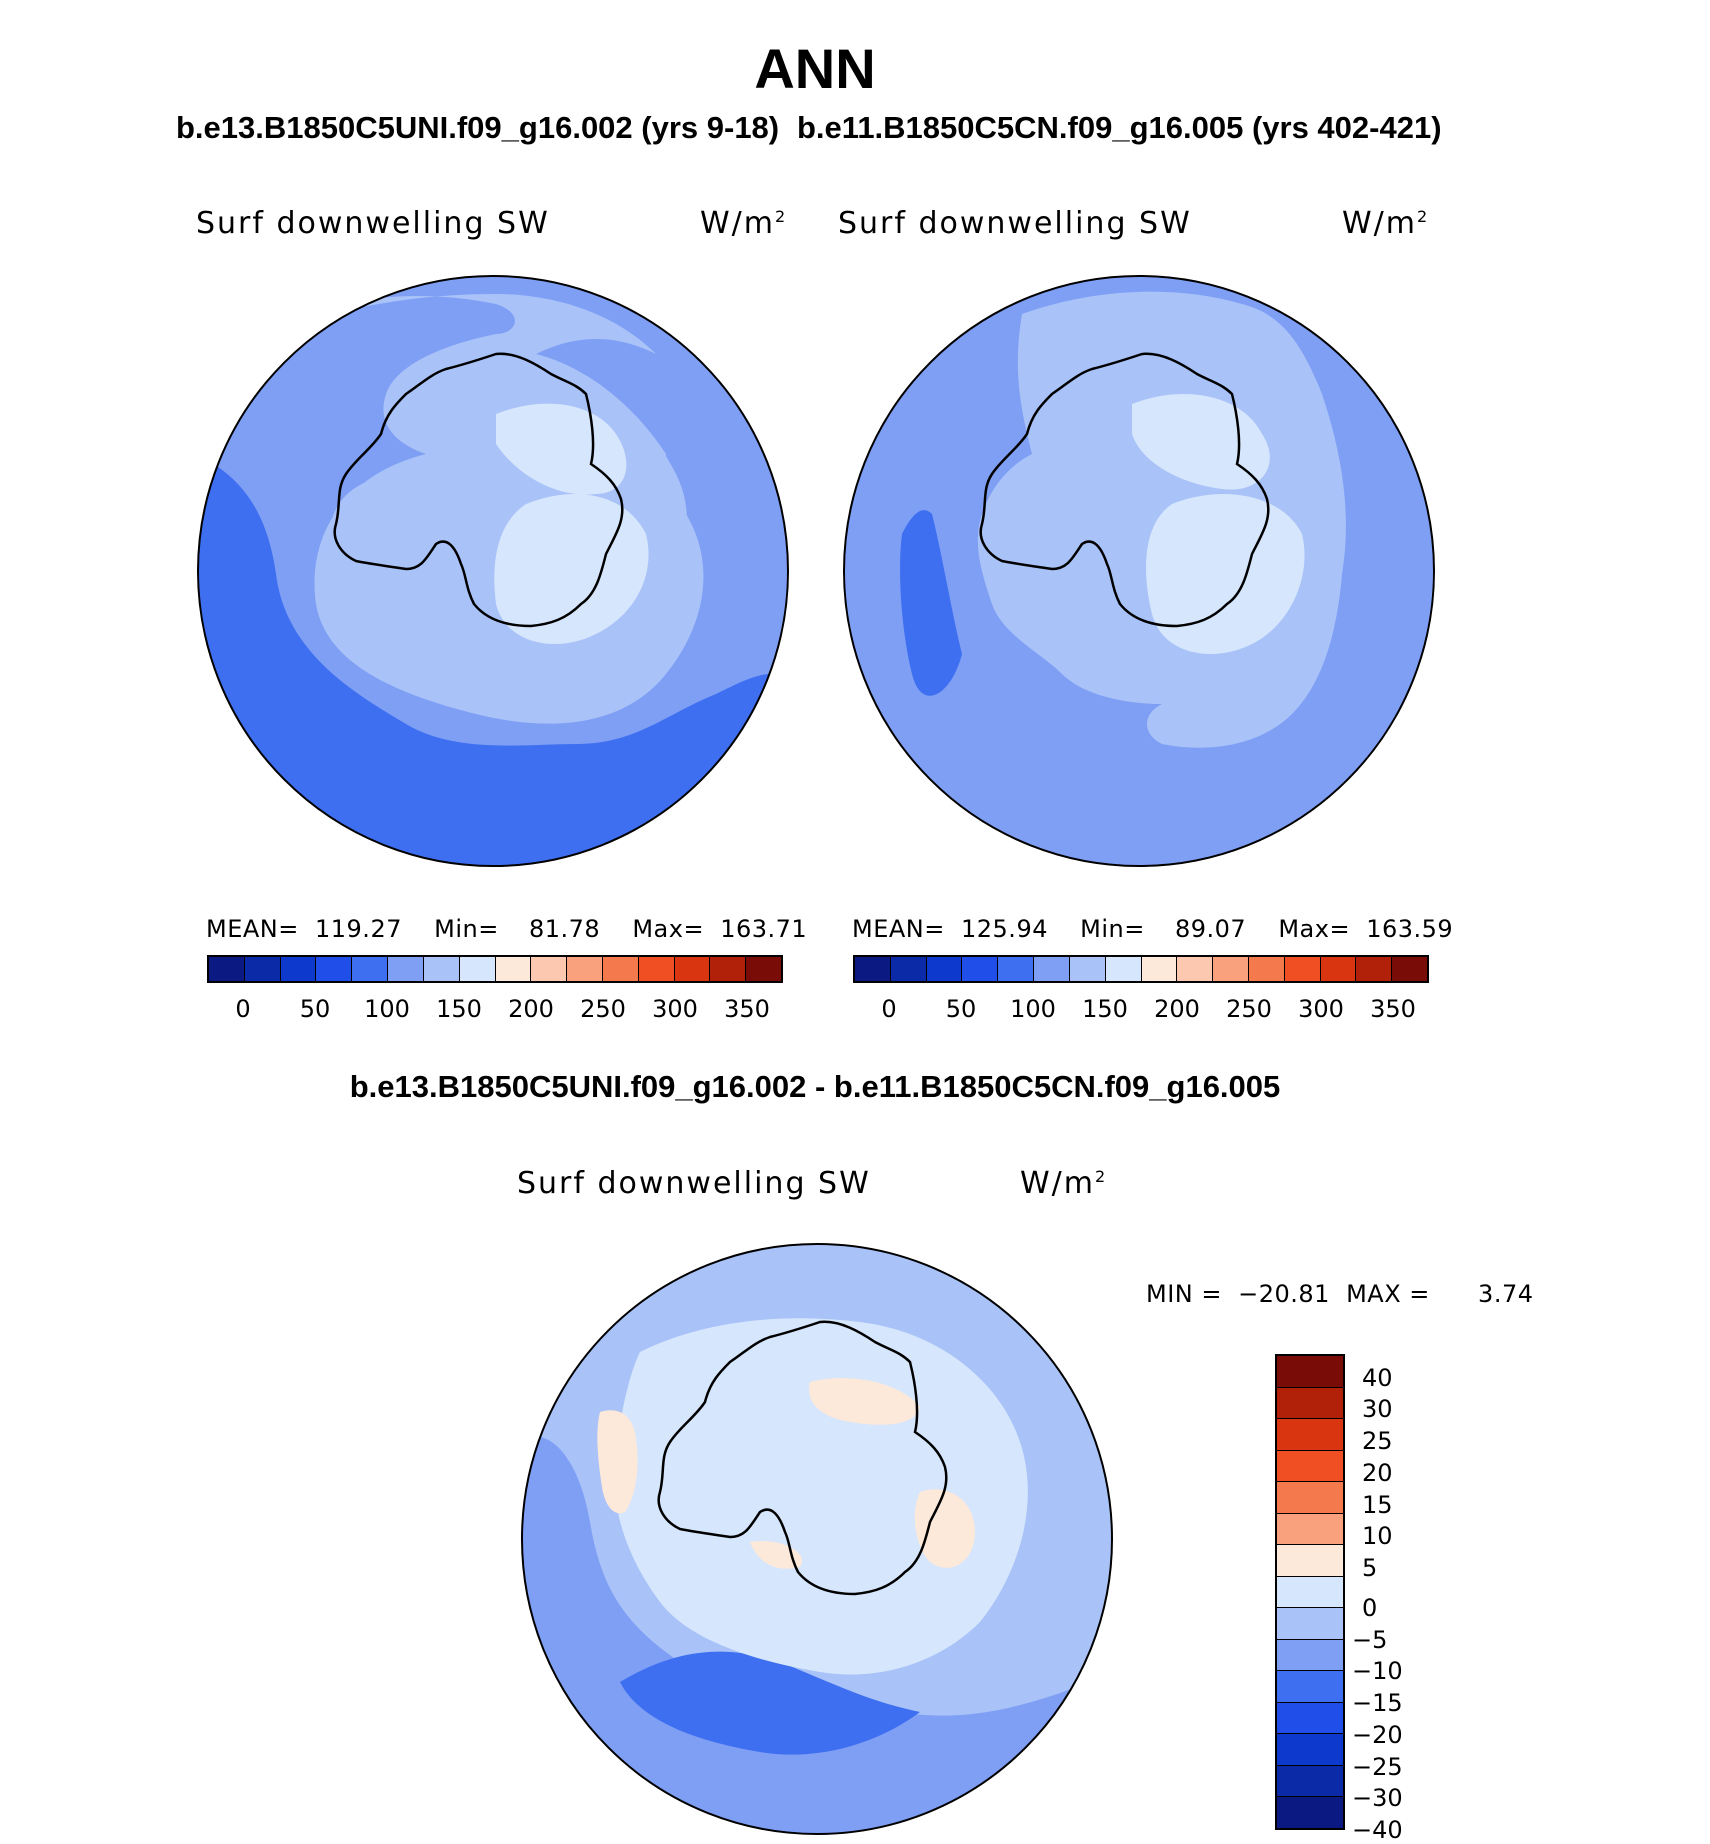 This screenshot has height=1844, width=1710. I want to click on diff-variable-label: Surf downwelling SW, so click(694, 1183).